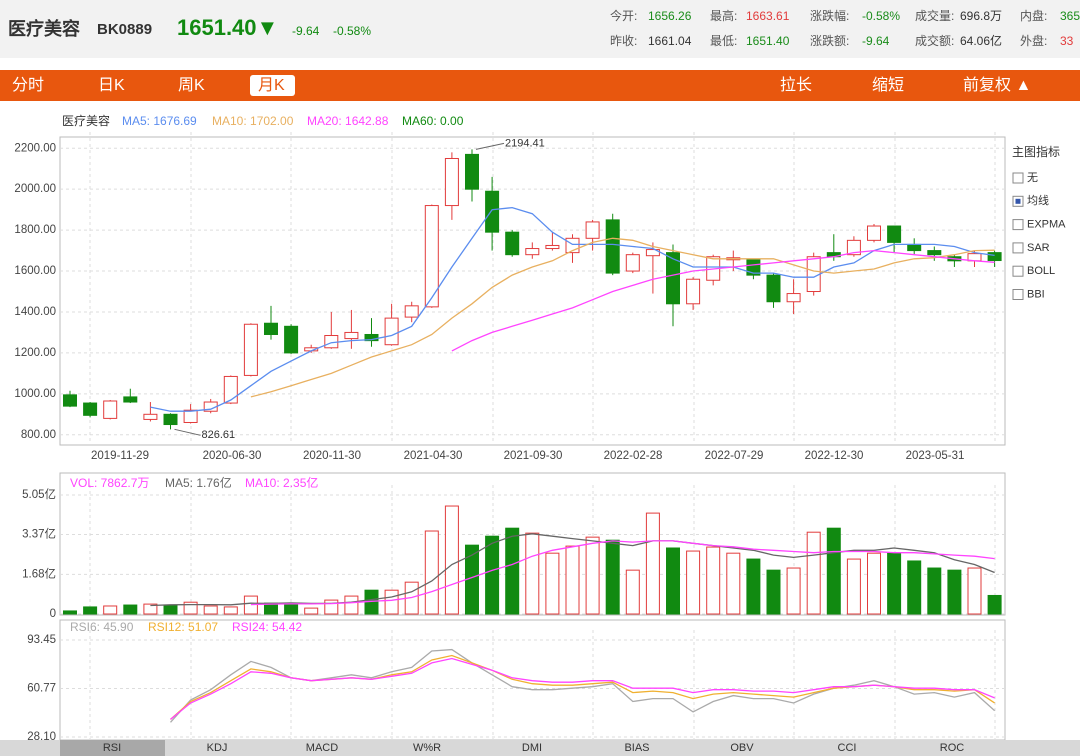 This screenshot has width=1080, height=756. What do you see at coordinates (623, 41) in the screenshot?
I see `stat-label: 昨收:` at bounding box center [623, 41].